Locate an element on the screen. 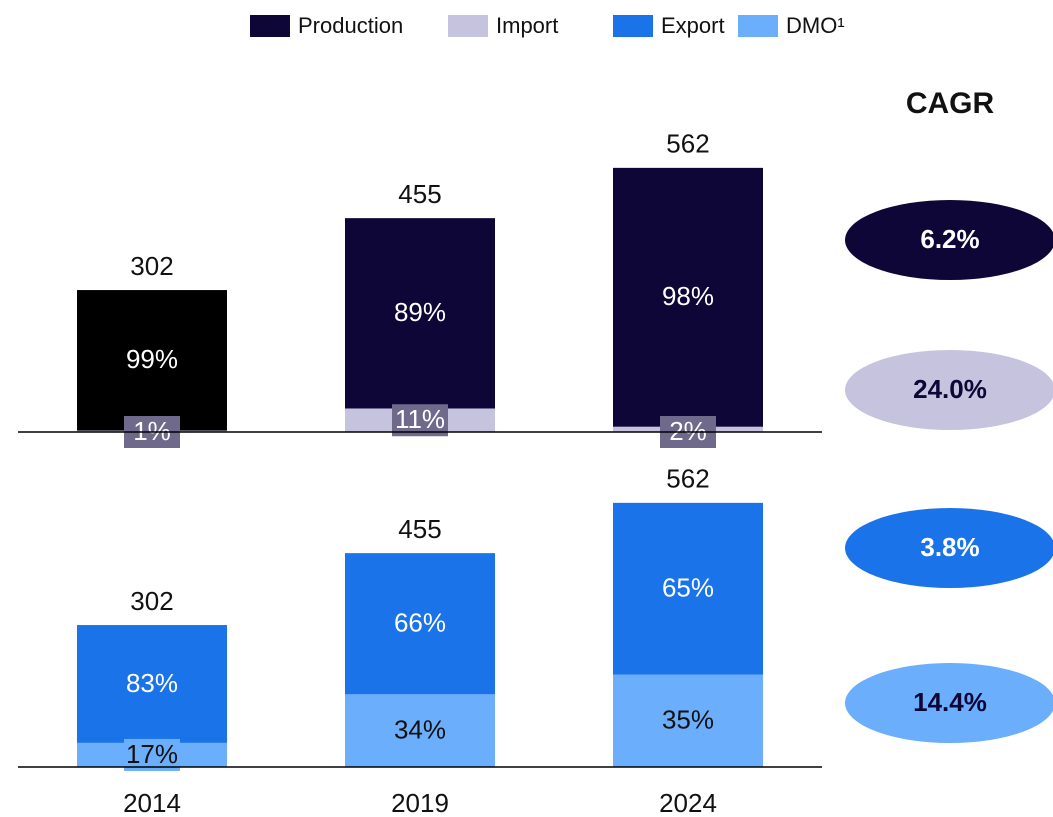  value-label: 11% is located at coordinates (420, 419).